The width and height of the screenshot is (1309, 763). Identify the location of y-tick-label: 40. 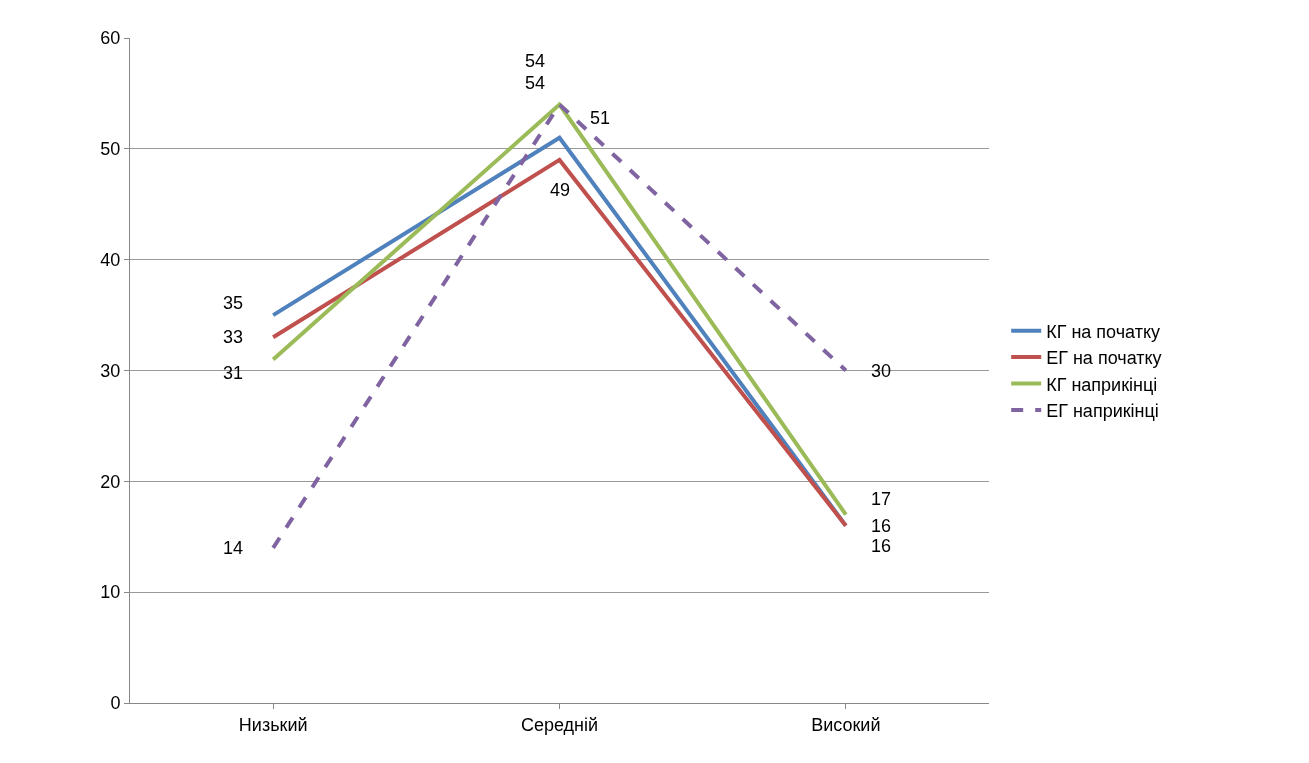
(110, 259).